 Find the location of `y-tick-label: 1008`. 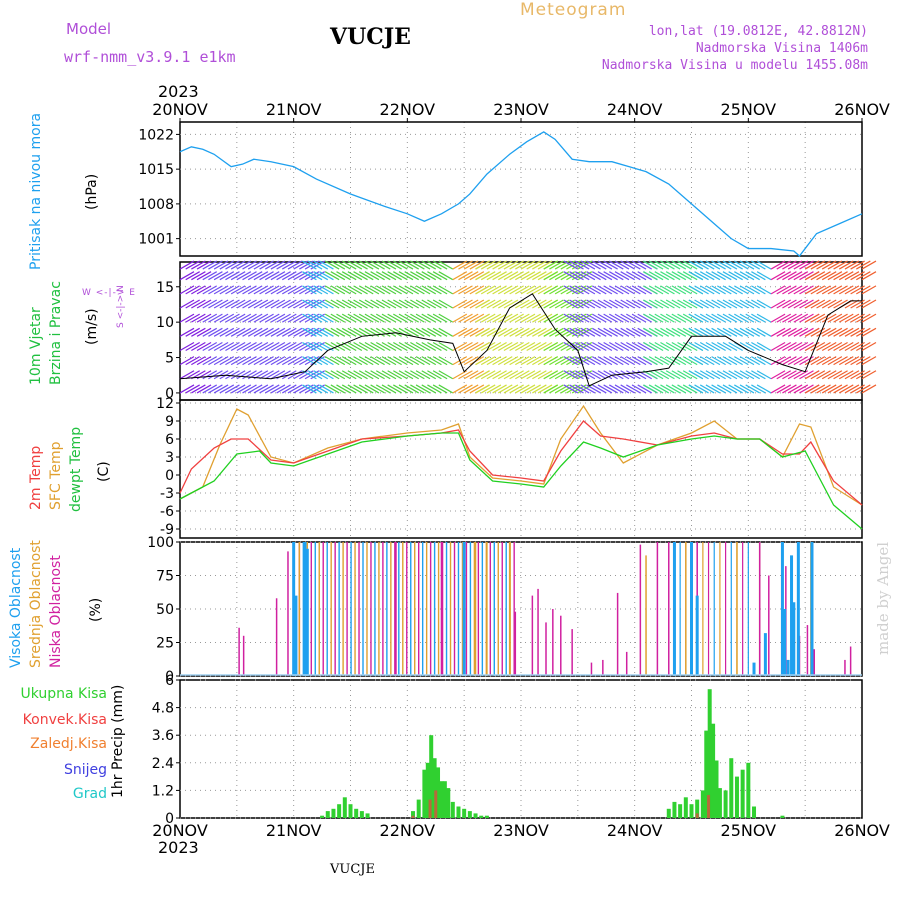

y-tick-label: 1008 is located at coordinates (156, 205).